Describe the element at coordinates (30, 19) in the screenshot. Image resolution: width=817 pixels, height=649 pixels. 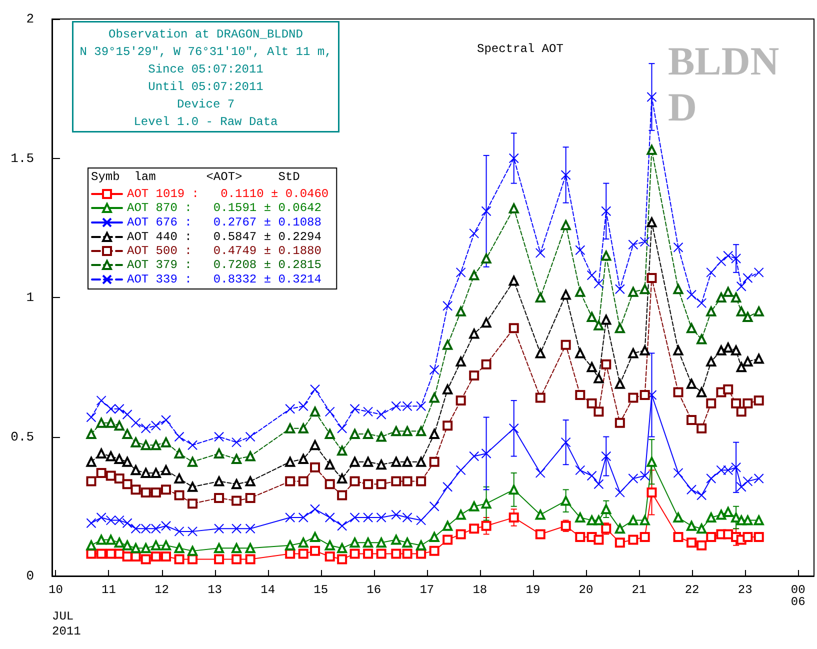
I see `y-tick-label: 2` at that location.